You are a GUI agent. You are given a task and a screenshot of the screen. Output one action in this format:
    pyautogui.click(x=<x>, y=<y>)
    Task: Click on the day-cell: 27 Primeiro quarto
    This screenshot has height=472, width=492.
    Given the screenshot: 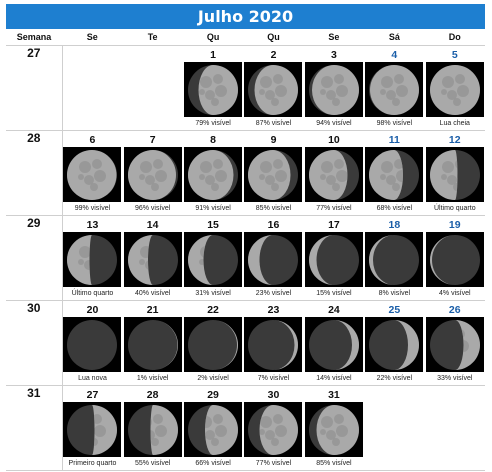 What is the action you would take?
    pyautogui.click(x=92, y=428)
    